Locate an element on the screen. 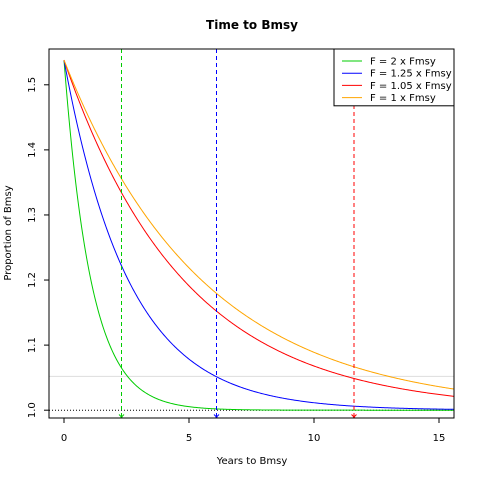 The image size is (480, 480). legend-box is located at coordinates (394, 77).